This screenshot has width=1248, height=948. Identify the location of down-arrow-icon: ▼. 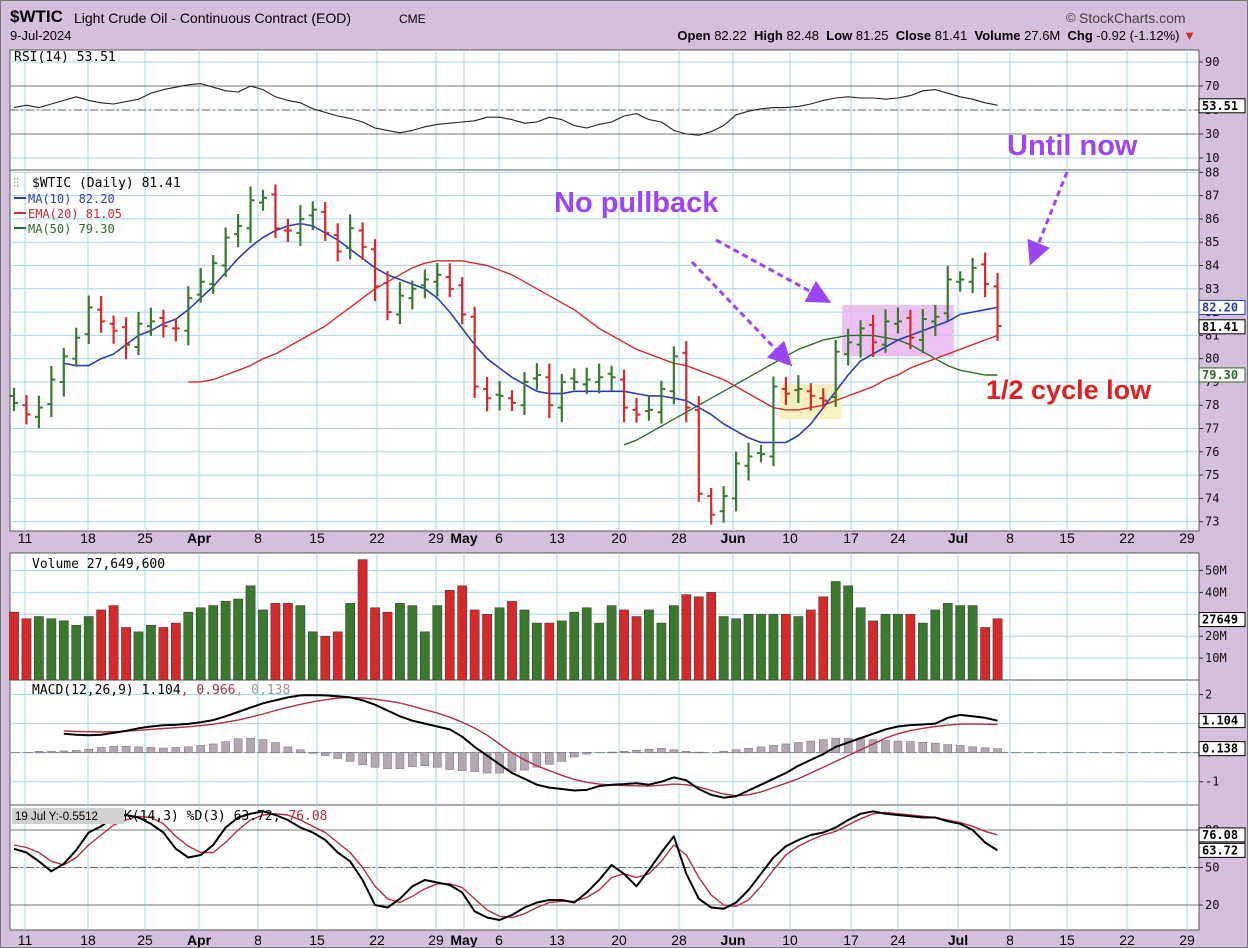
(1189, 35).